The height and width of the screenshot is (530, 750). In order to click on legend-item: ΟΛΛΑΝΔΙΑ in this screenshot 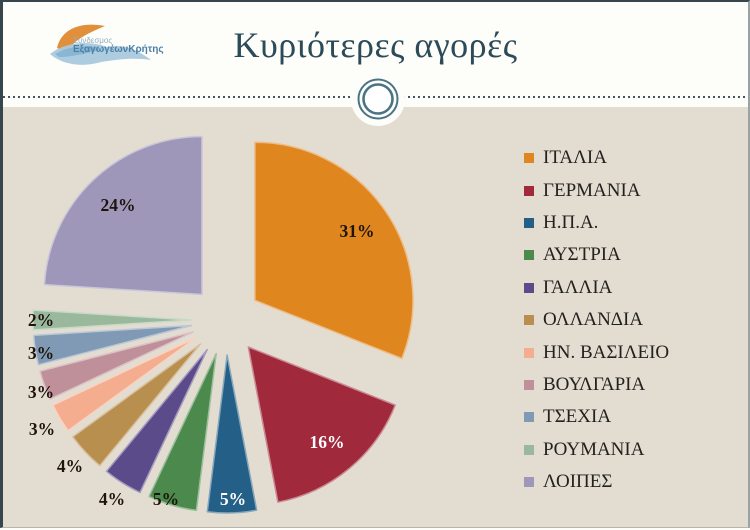, I will do `click(596, 320)`.